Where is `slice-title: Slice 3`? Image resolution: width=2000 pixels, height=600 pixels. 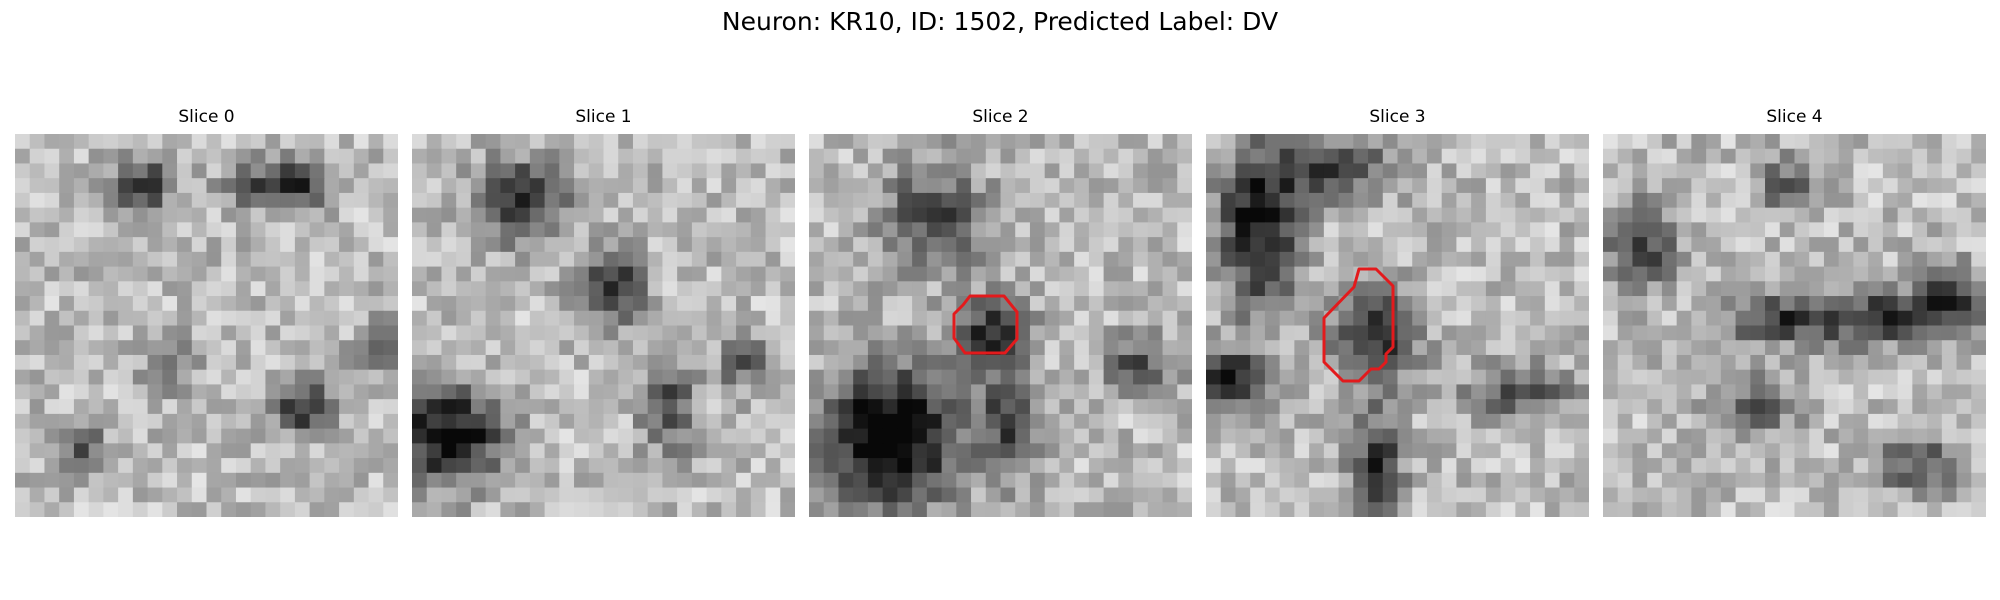 slice-title: Slice 3 is located at coordinates (1397, 117).